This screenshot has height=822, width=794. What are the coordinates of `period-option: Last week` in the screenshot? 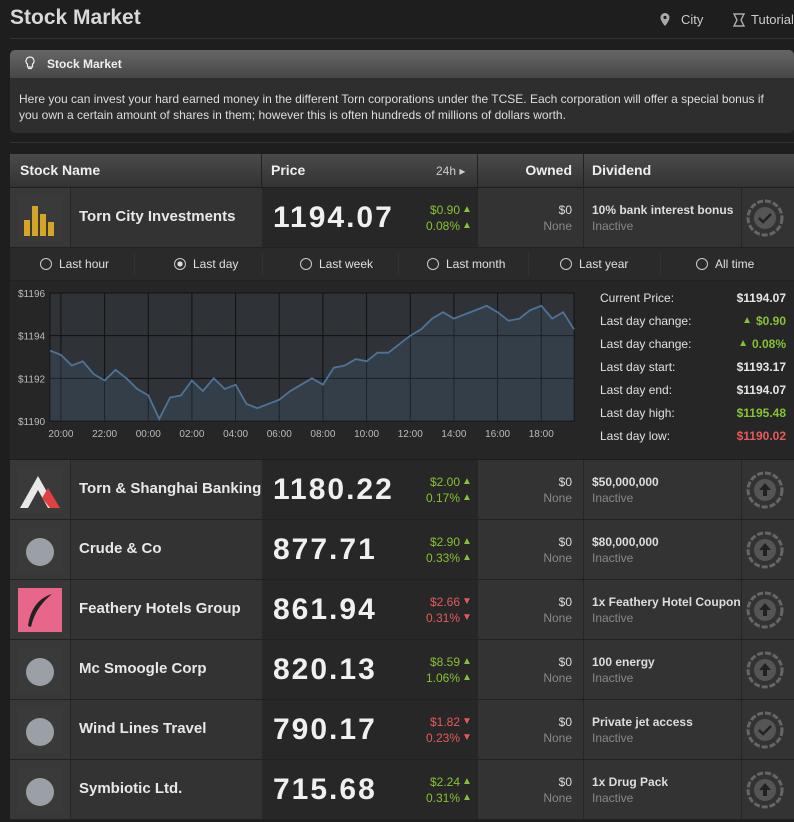 It's located at (346, 264).